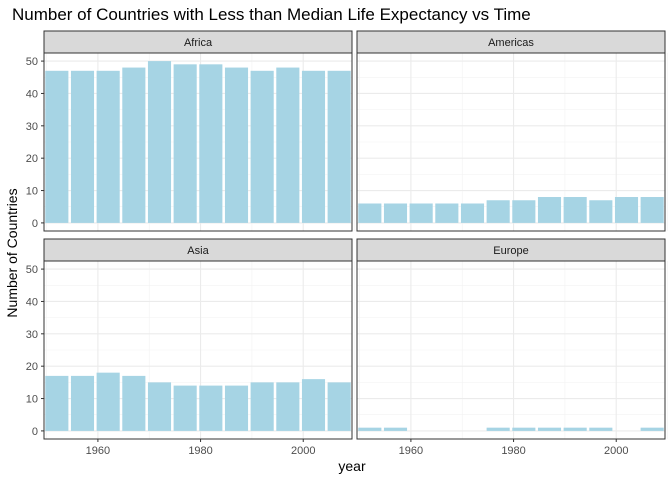  I want to click on facet-strip-label: Asia, so click(198, 251).